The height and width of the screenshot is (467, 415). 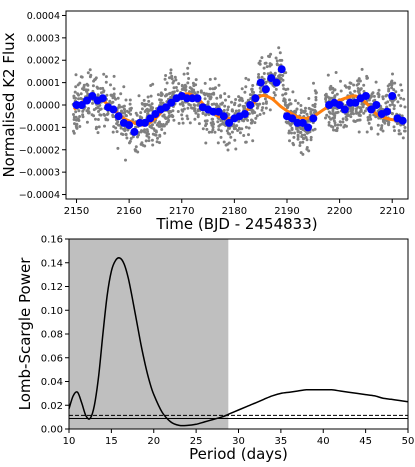 What do you see at coordinates (52, 406) in the screenshot?
I see `y-tick-label: 0.02` at bounding box center [52, 406].